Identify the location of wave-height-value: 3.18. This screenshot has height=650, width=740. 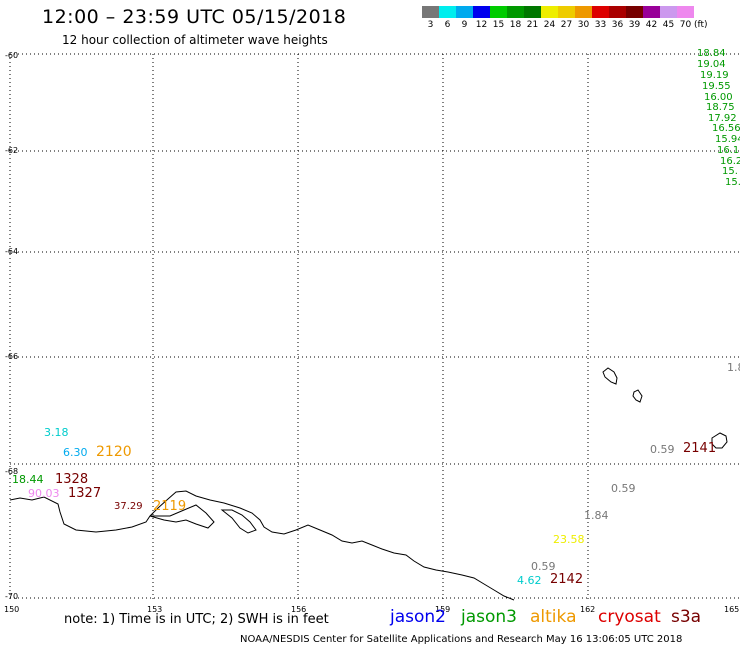
(56, 432).